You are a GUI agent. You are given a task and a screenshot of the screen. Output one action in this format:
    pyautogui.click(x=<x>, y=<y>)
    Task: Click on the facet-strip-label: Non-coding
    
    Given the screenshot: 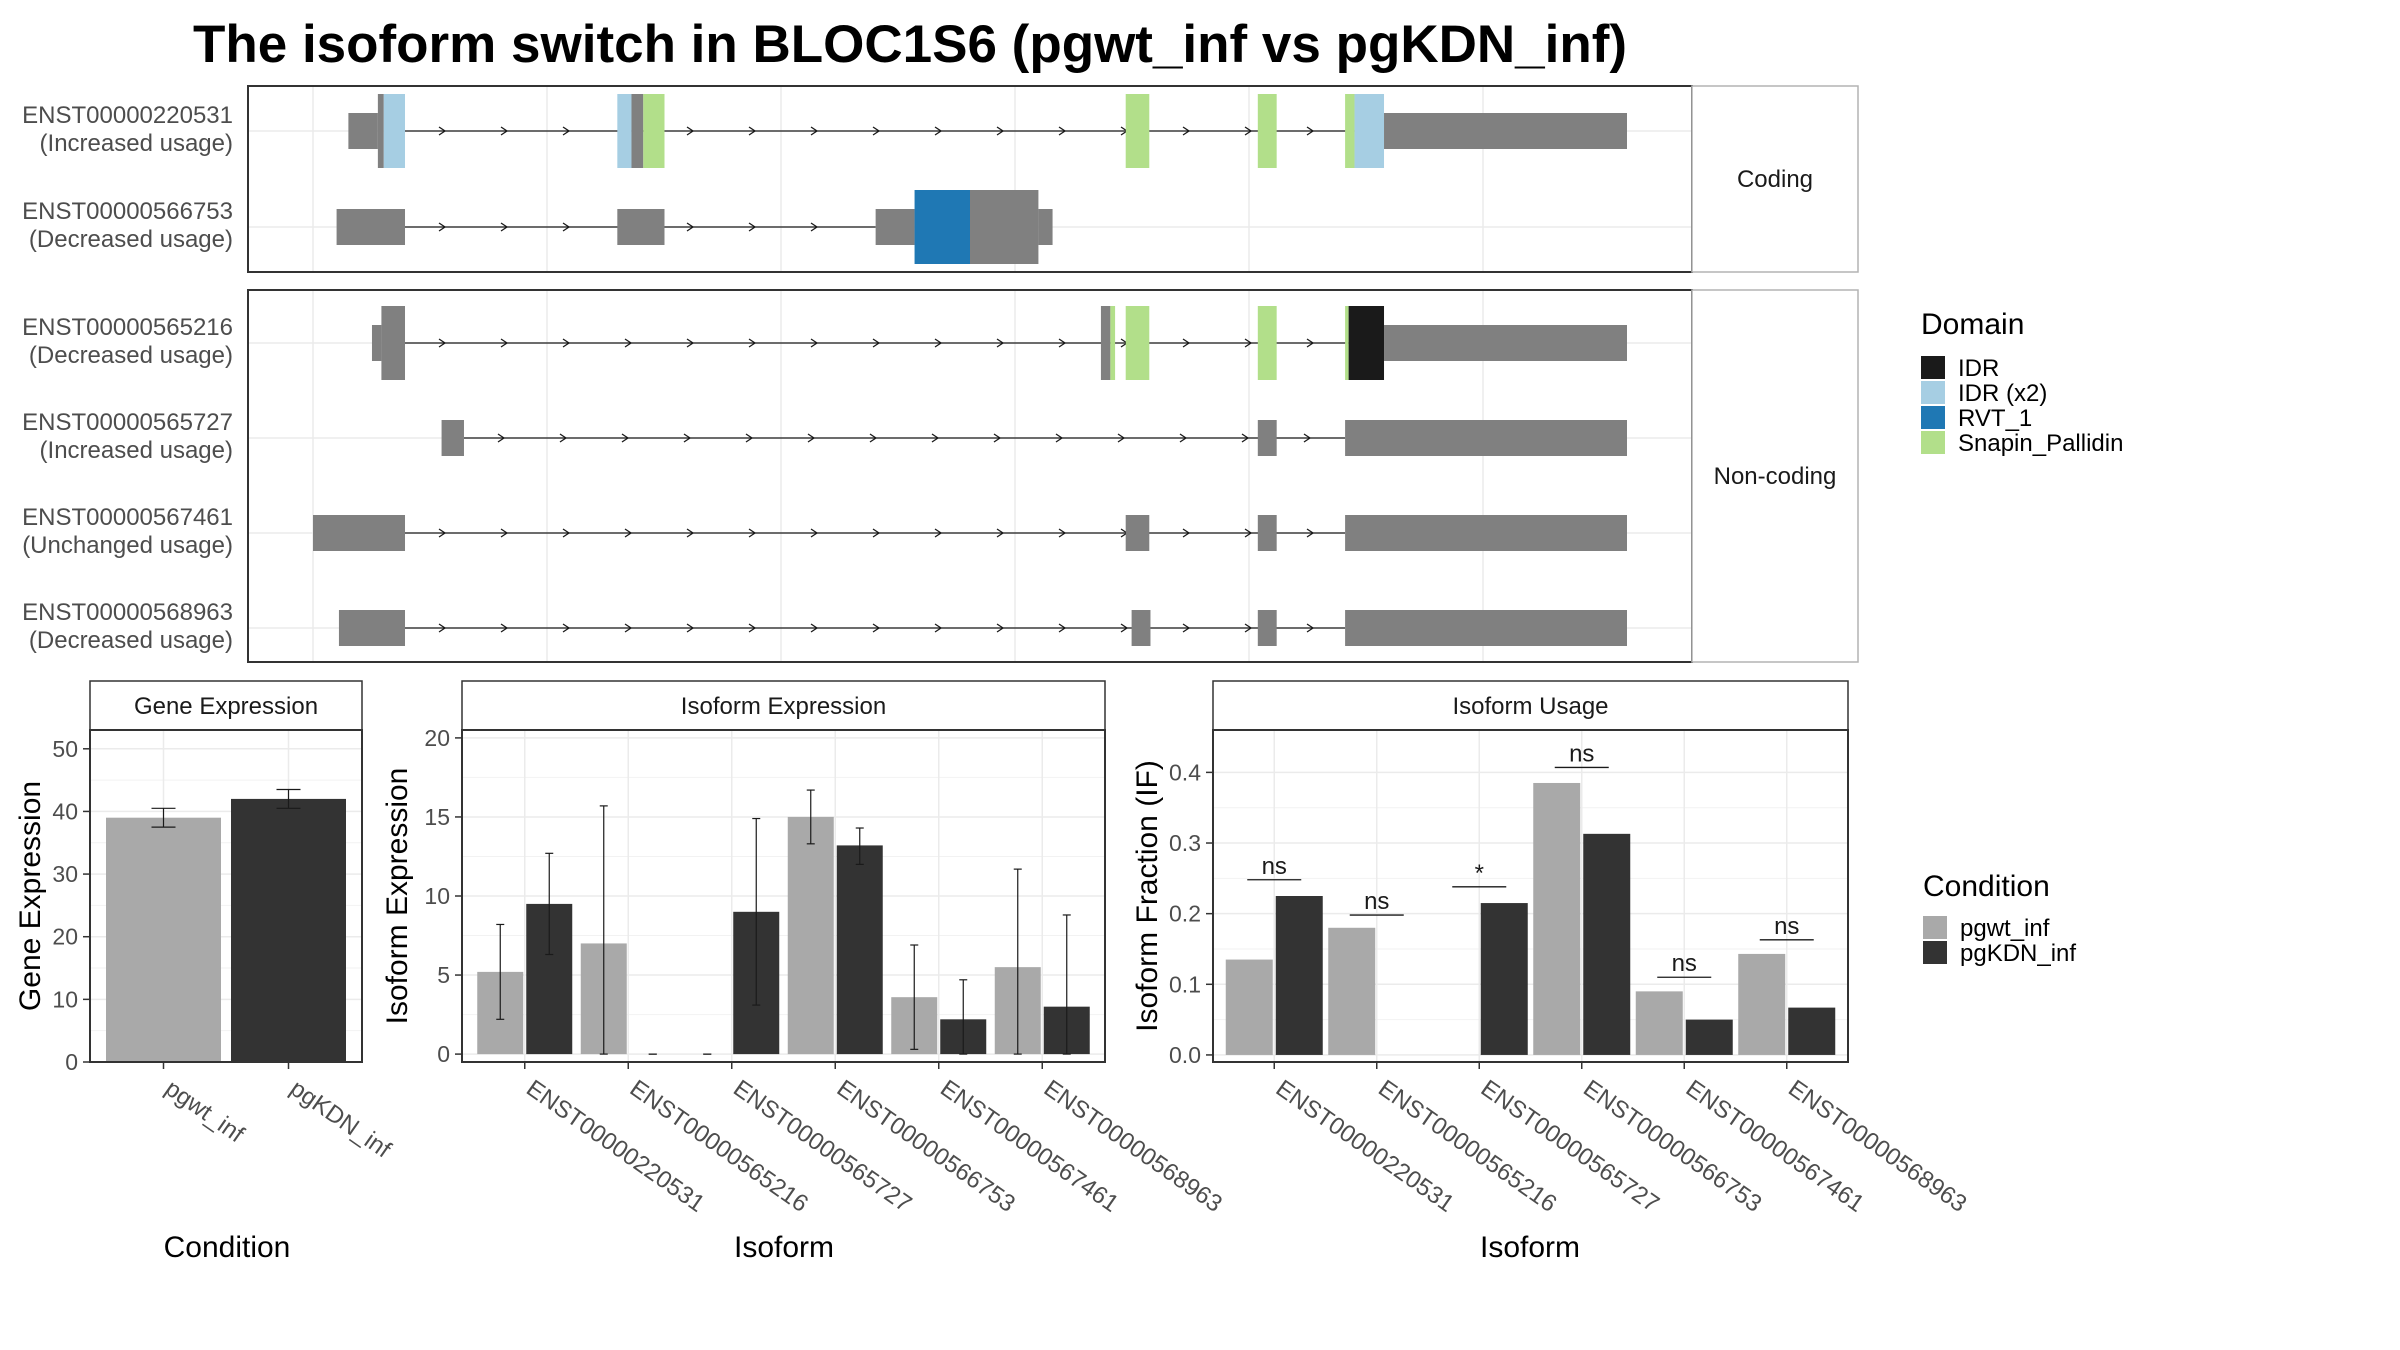 What is the action you would take?
    pyautogui.click(x=1775, y=476)
    